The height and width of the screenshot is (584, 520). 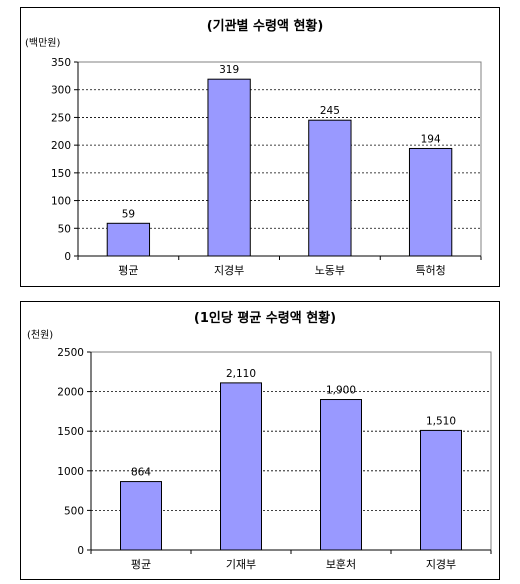 What do you see at coordinates (74, 511) in the screenshot?
I see `y-tick-label: 500` at bounding box center [74, 511].